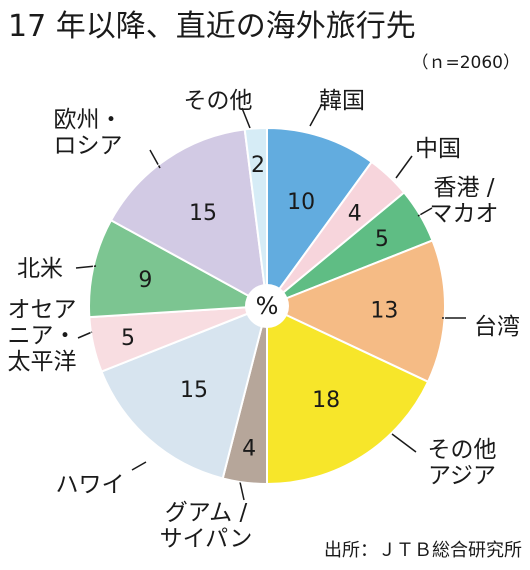  I want to click on slice-value-label-6: 15, so click(194, 390).